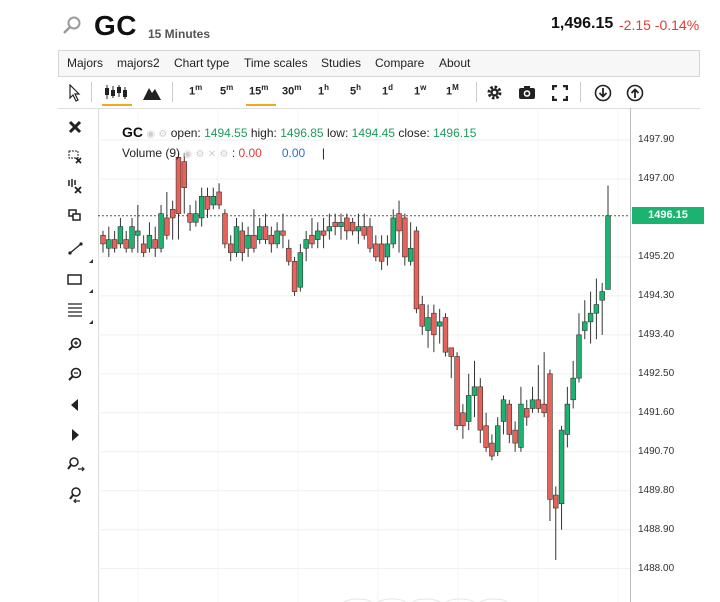  What do you see at coordinates (152, 92) in the screenshot?
I see `mountain-chart-icon` at bounding box center [152, 92].